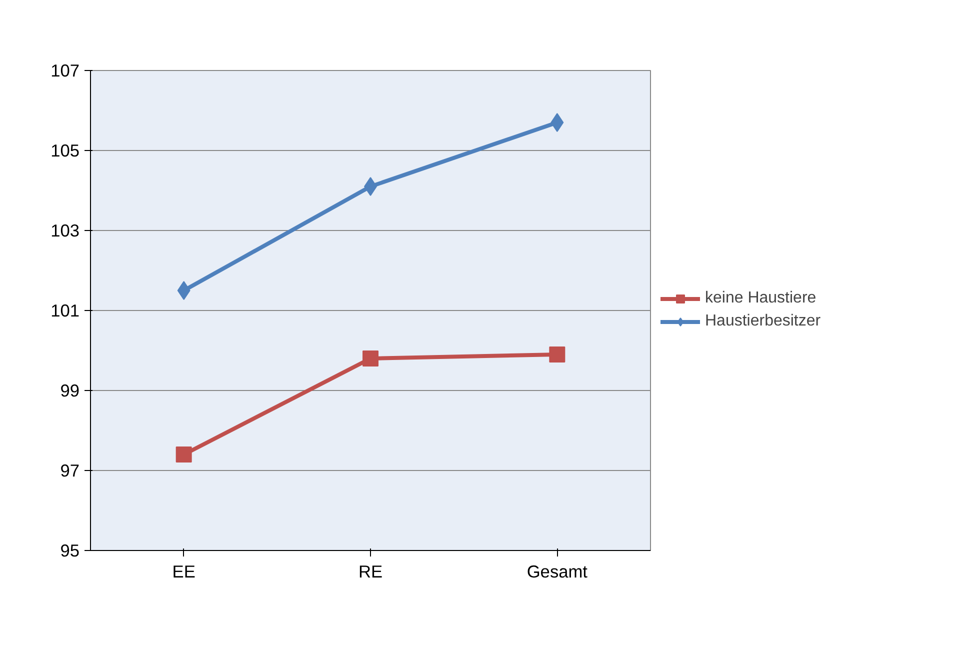 The image size is (957, 648). I want to click on x-tick-label: RE, so click(370, 572).